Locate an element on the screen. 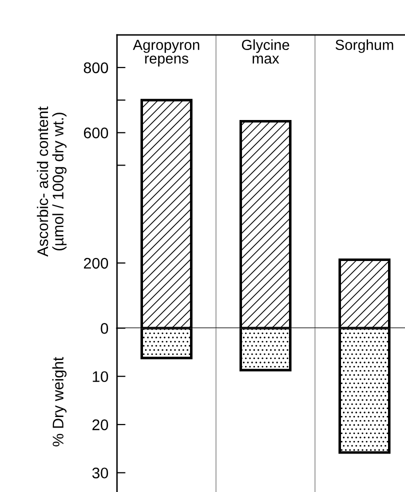 The width and height of the screenshot is (405, 492). y-tick-label: 800 is located at coordinates (96, 68).